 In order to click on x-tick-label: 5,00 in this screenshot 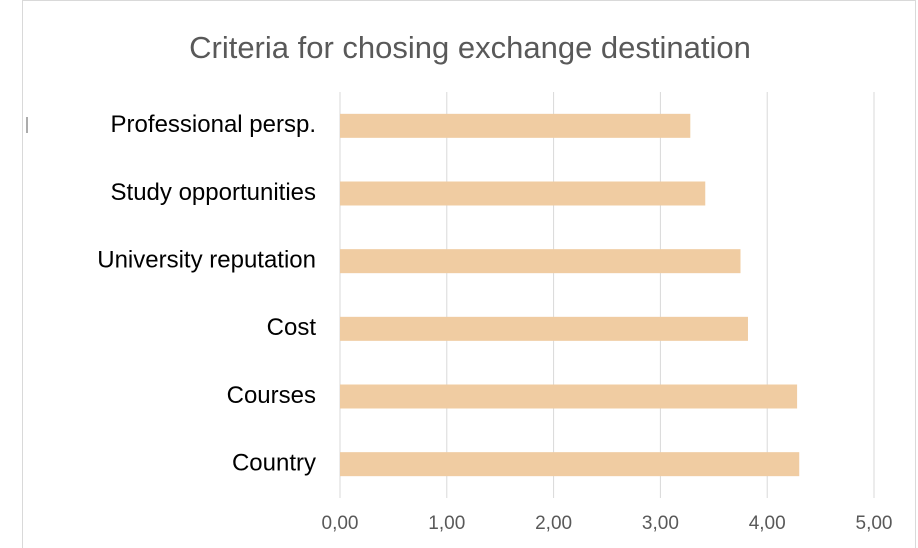, I will do `click(874, 523)`.